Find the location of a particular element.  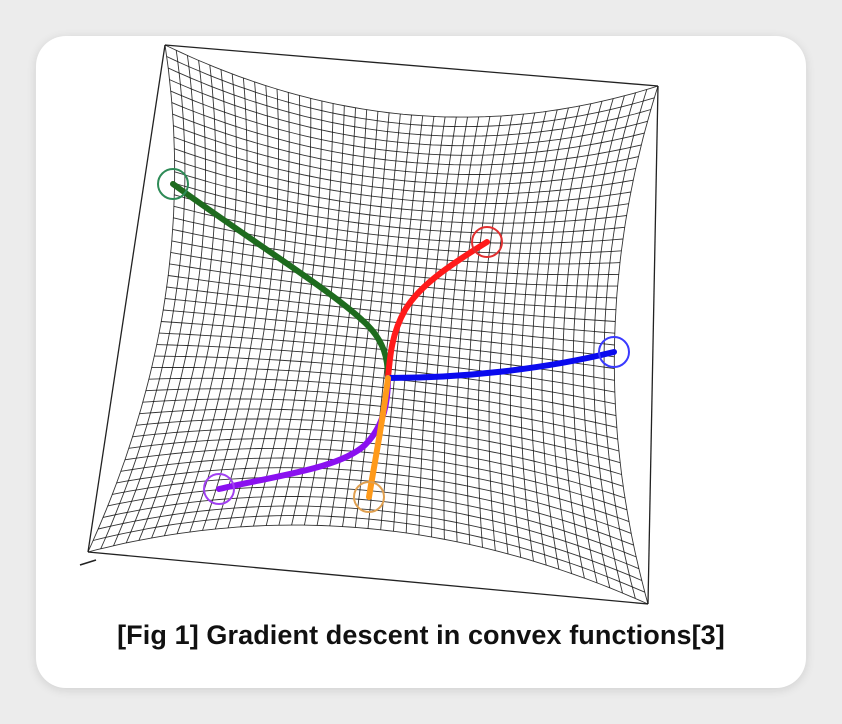

axis-tick is located at coordinates (88, 562).